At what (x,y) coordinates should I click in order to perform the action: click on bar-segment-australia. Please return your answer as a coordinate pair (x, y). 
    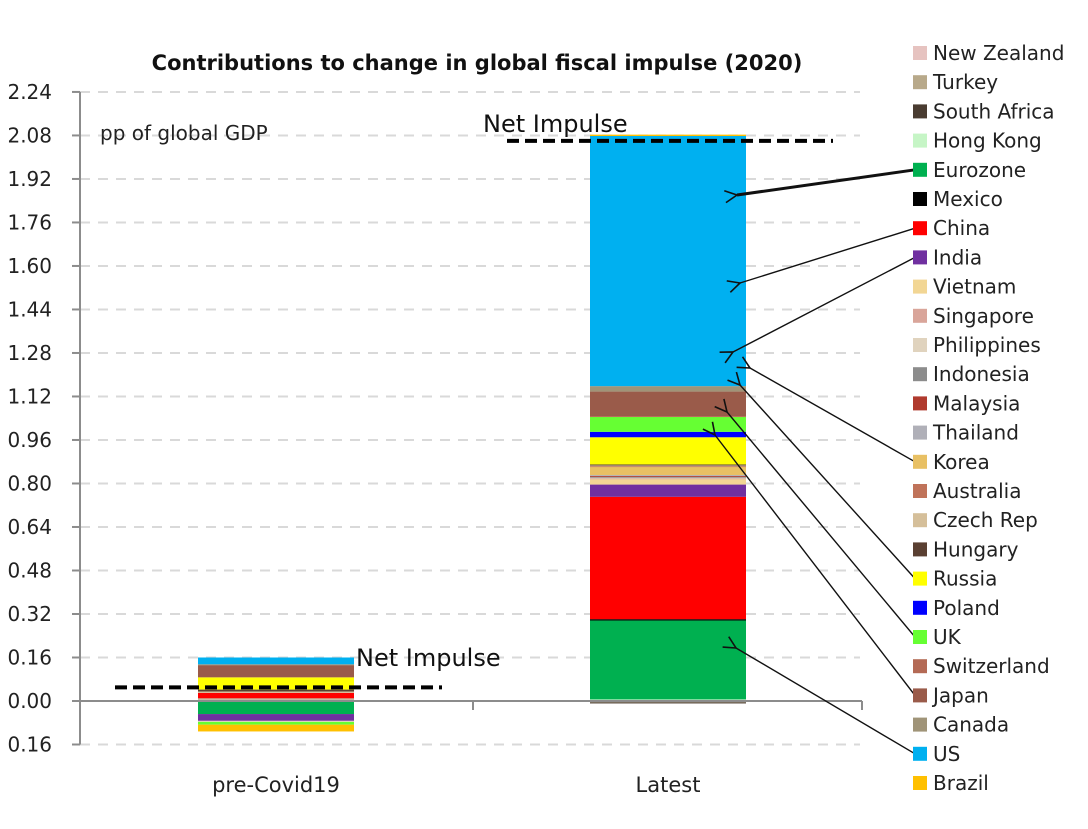
    Looking at the image, I should click on (668, 467).